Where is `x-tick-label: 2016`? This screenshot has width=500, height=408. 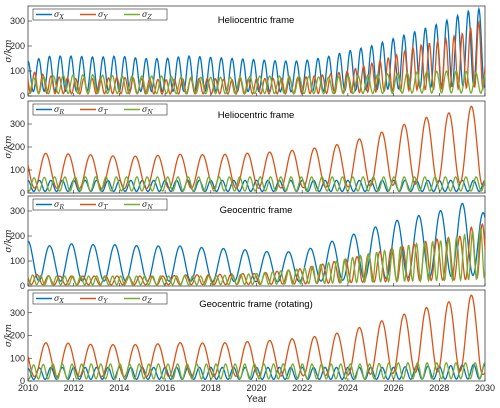 x-tick-label: 2016 is located at coordinates (165, 388).